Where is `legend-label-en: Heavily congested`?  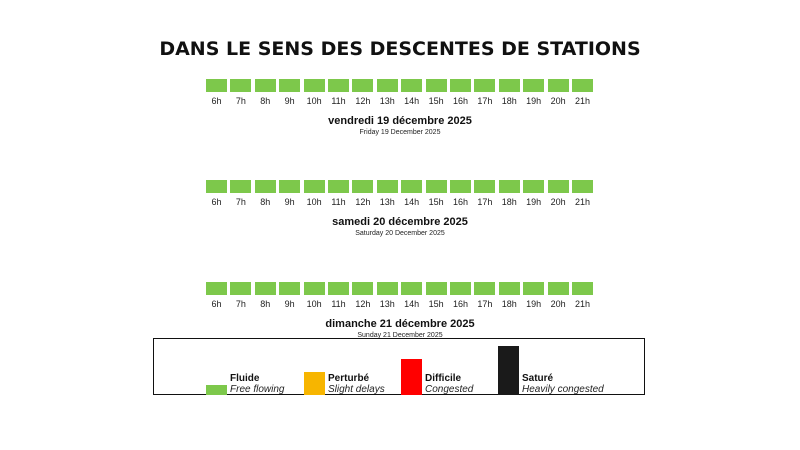 legend-label-en: Heavily congested is located at coordinates (563, 389).